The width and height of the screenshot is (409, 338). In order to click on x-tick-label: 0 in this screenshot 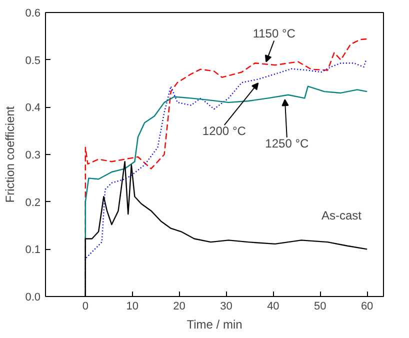, I will do `click(85, 306)`.